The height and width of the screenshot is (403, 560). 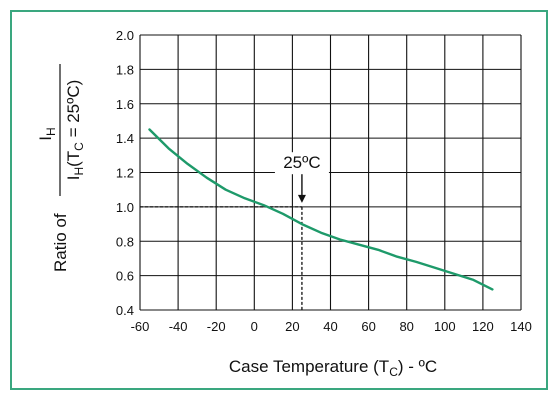 I want to click on reference-arrow-head, so click(x=301, y=198).